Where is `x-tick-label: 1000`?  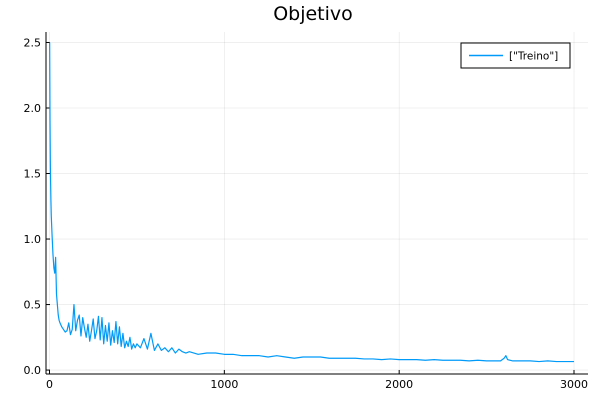
x-tick-label: 1000 is located at coordinates (224, 384).